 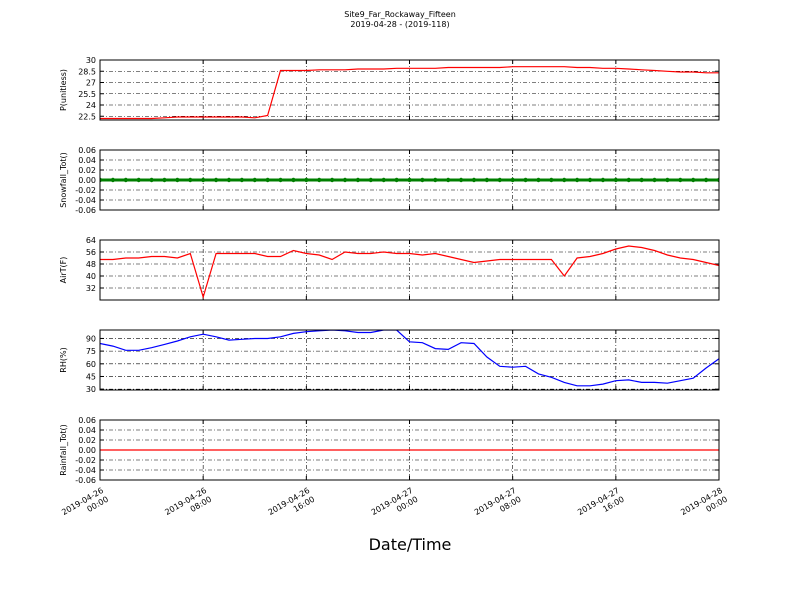 What do you see at coordinates (91, 376) in the screenshot?
I see `y-tick-label: 45` at bounding box center [91, 376].